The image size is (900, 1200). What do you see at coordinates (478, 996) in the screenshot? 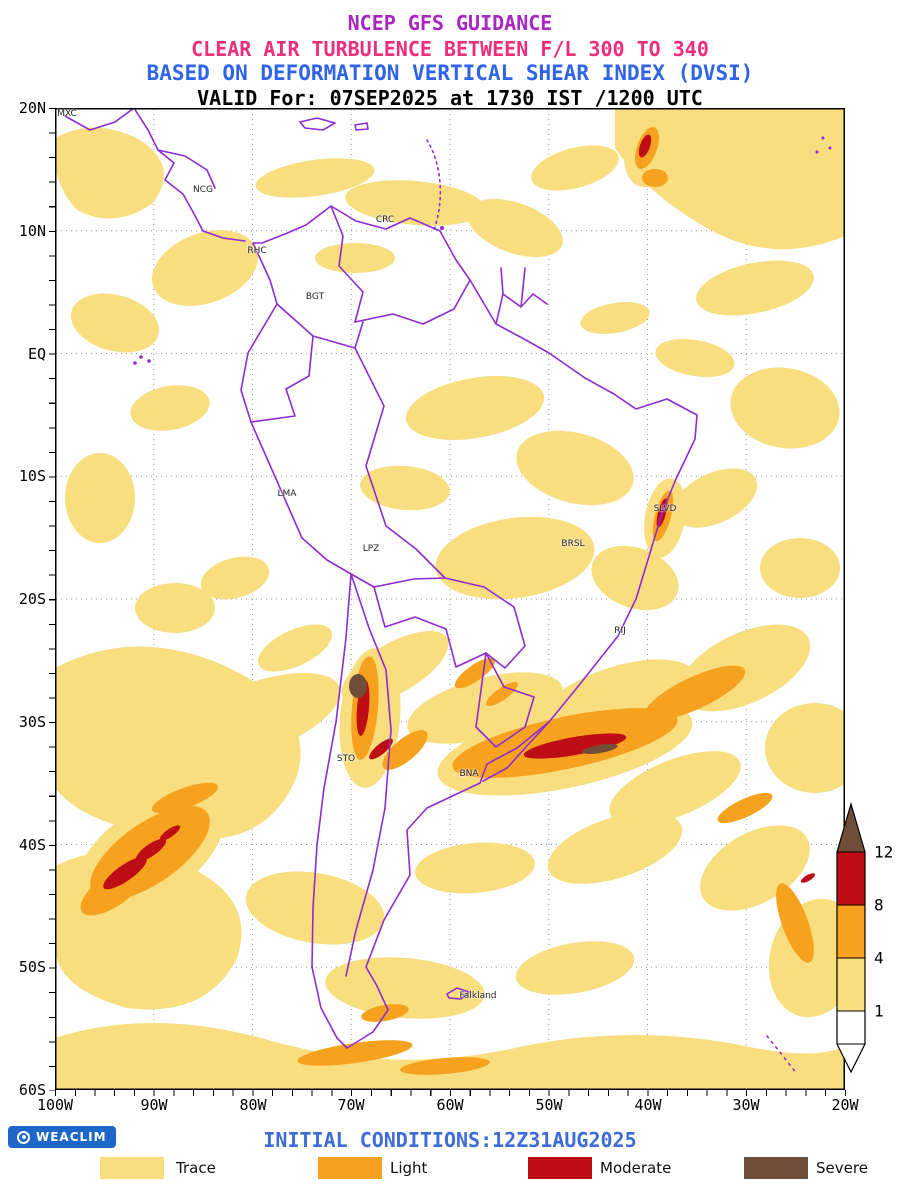
I see `city-label-falkland: Falkland` at bounding box center [478, 996].